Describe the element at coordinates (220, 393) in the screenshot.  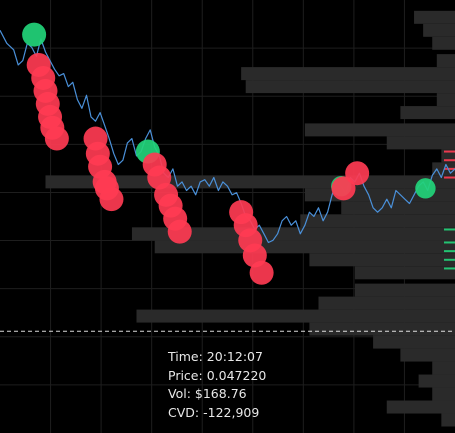
I see `tooltip-vol-value: $168.76` at that location.